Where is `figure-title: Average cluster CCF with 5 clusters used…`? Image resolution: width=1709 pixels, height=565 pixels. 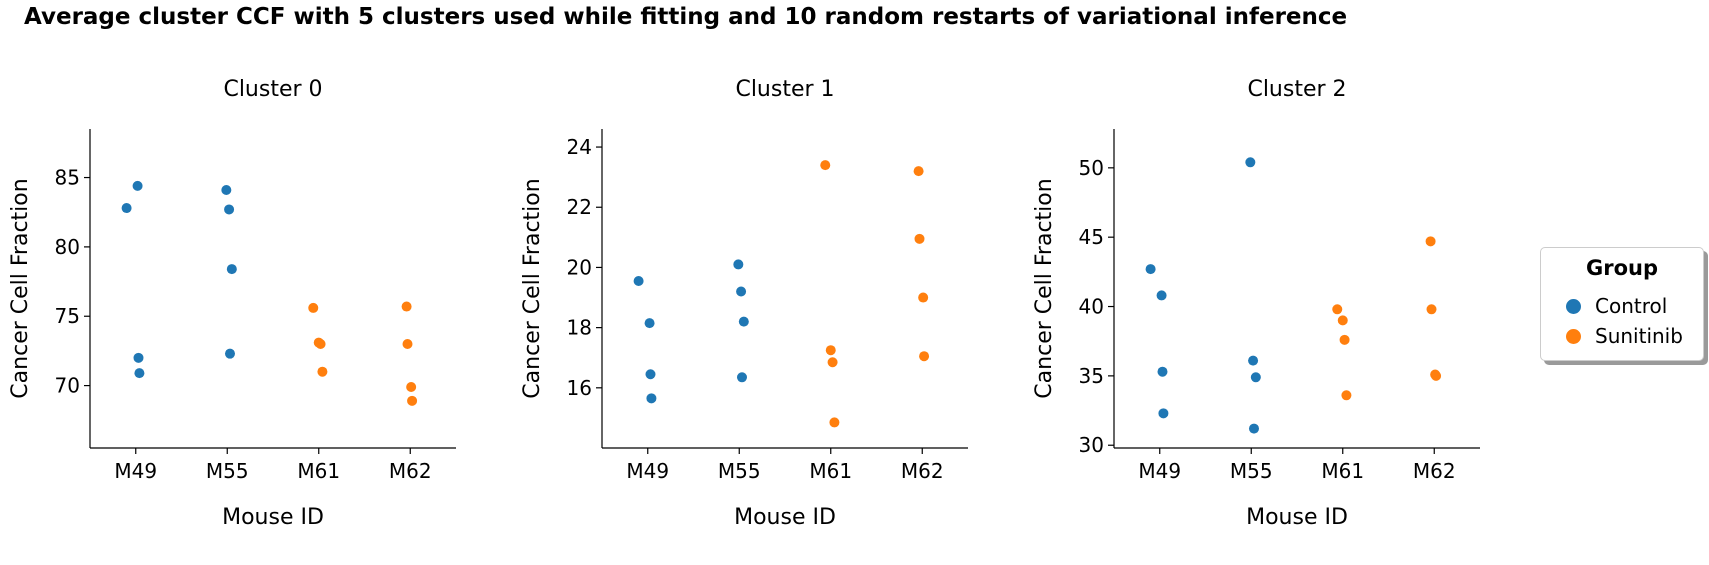 figure-title: Average cluster CCF with 5 clusters used… is located at coordinates (686, 17).